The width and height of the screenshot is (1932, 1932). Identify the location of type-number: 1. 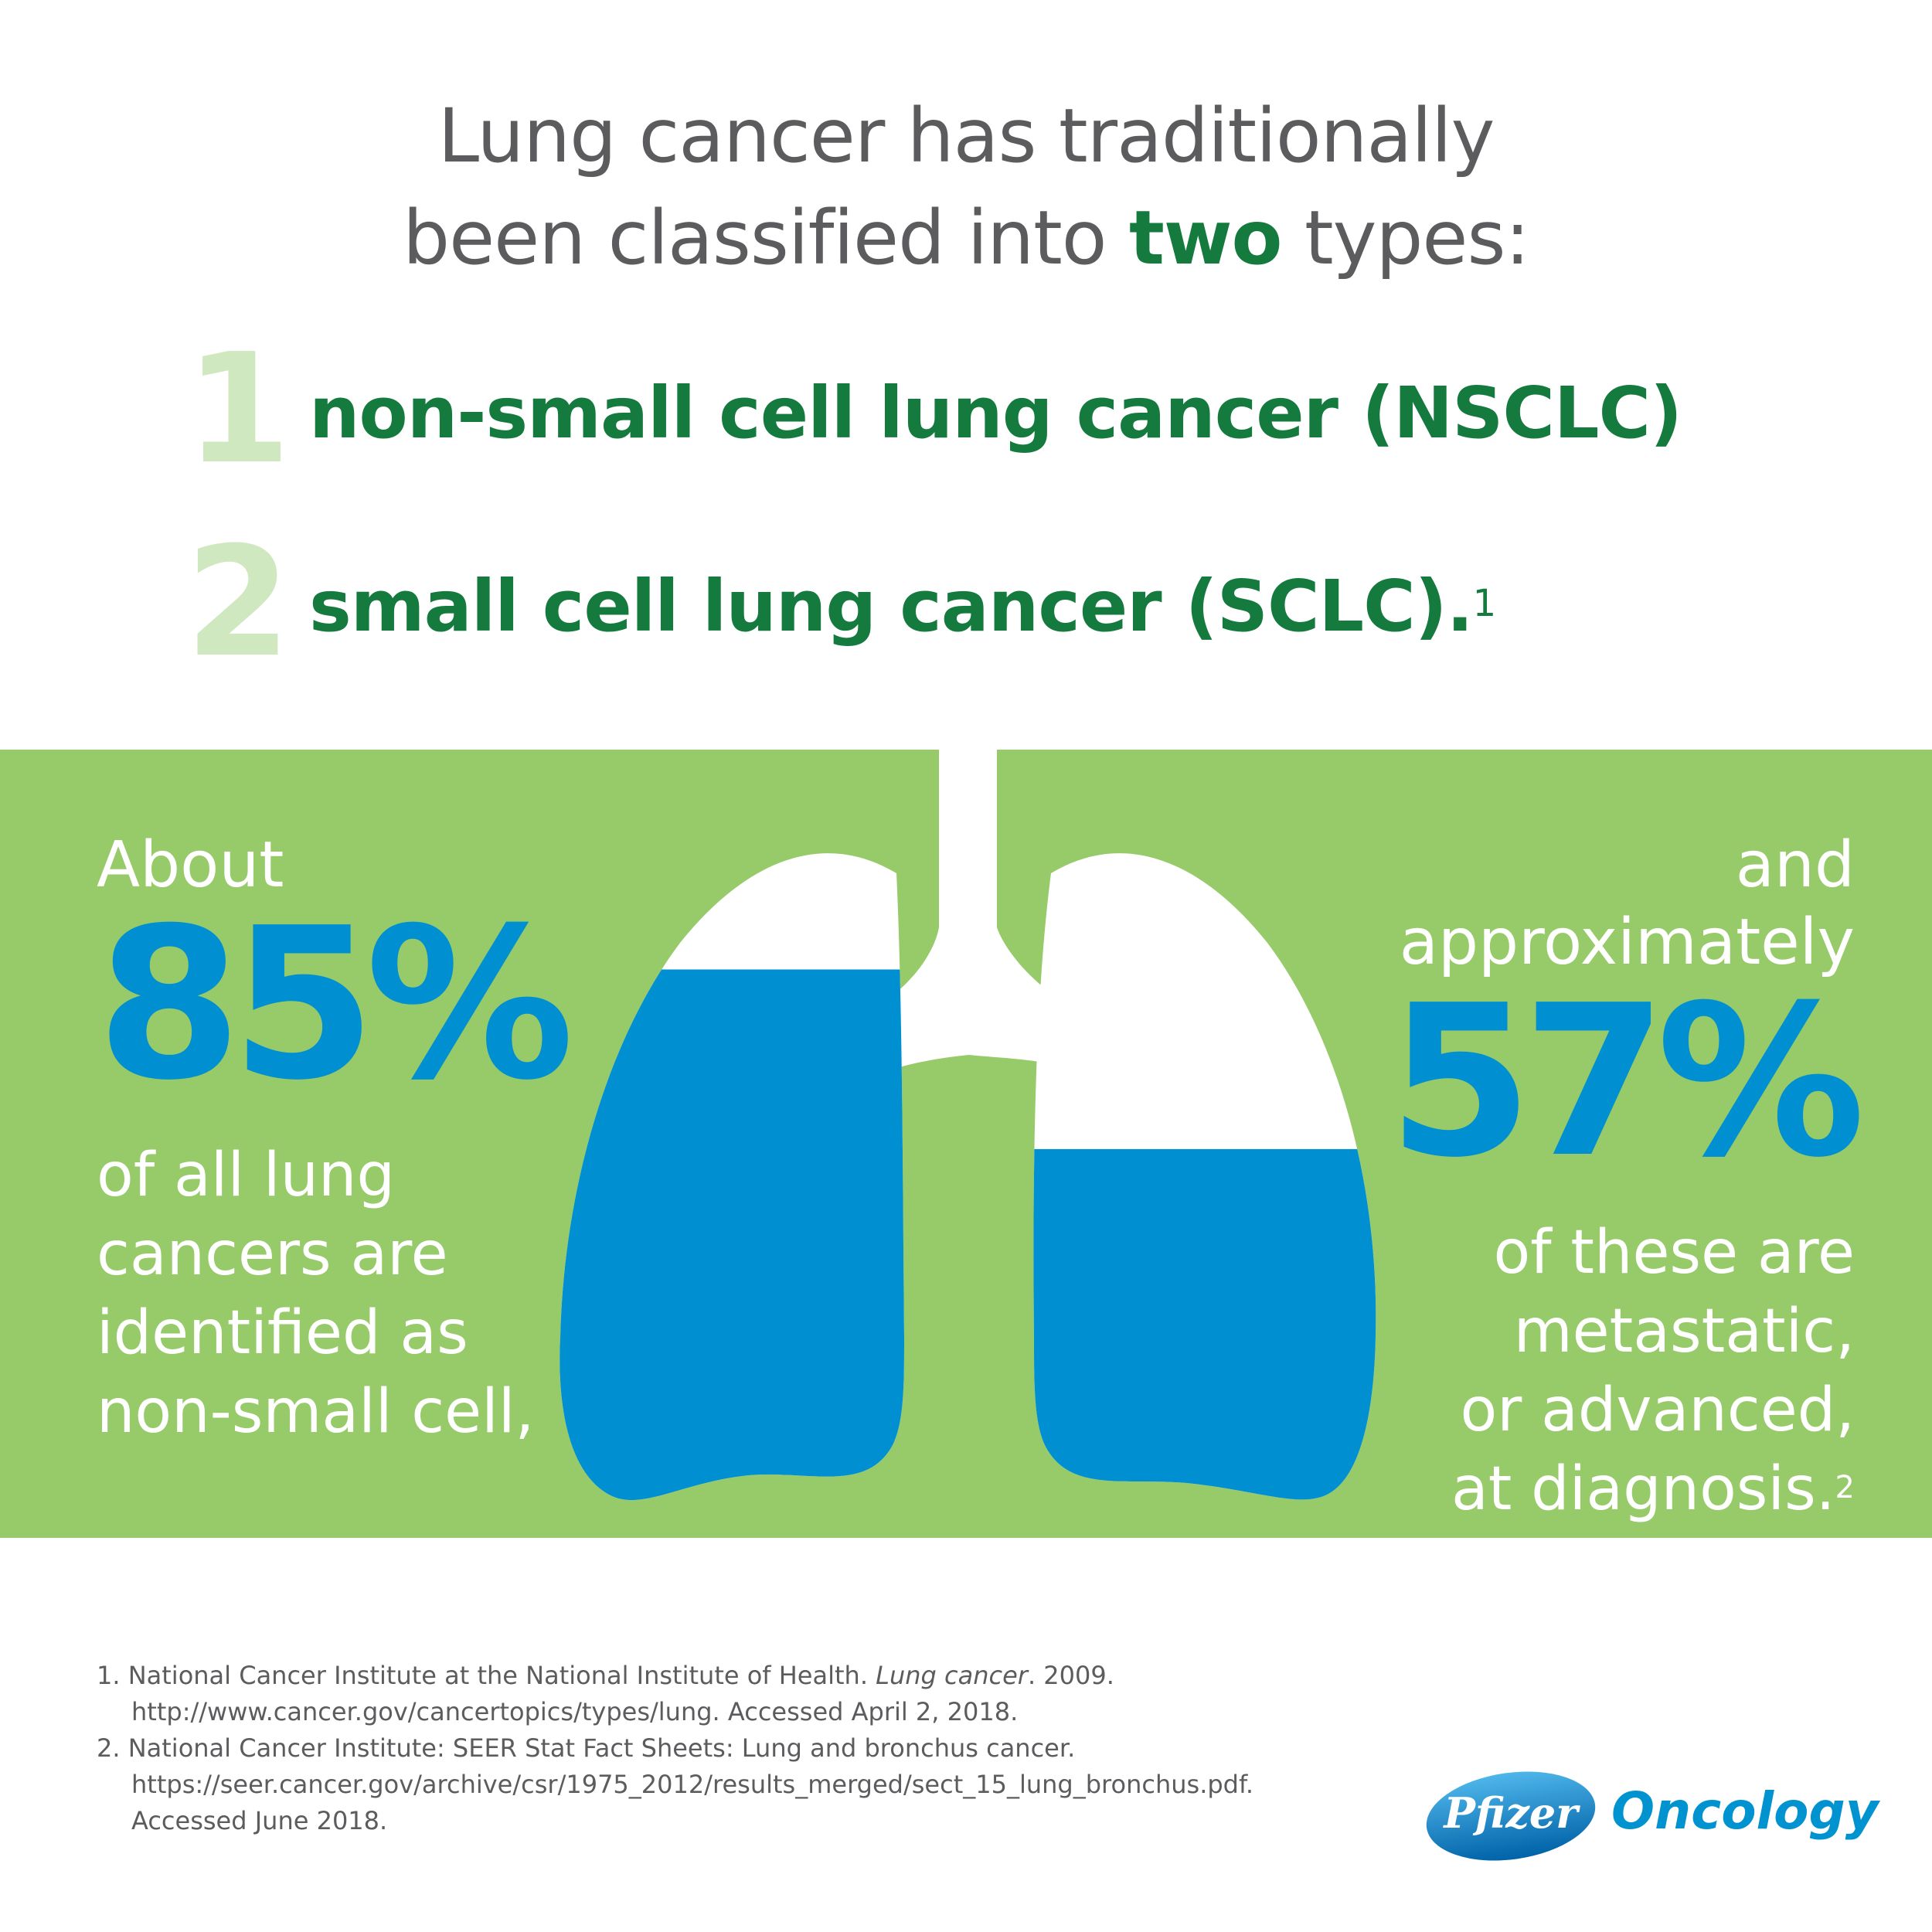
(238, 410).